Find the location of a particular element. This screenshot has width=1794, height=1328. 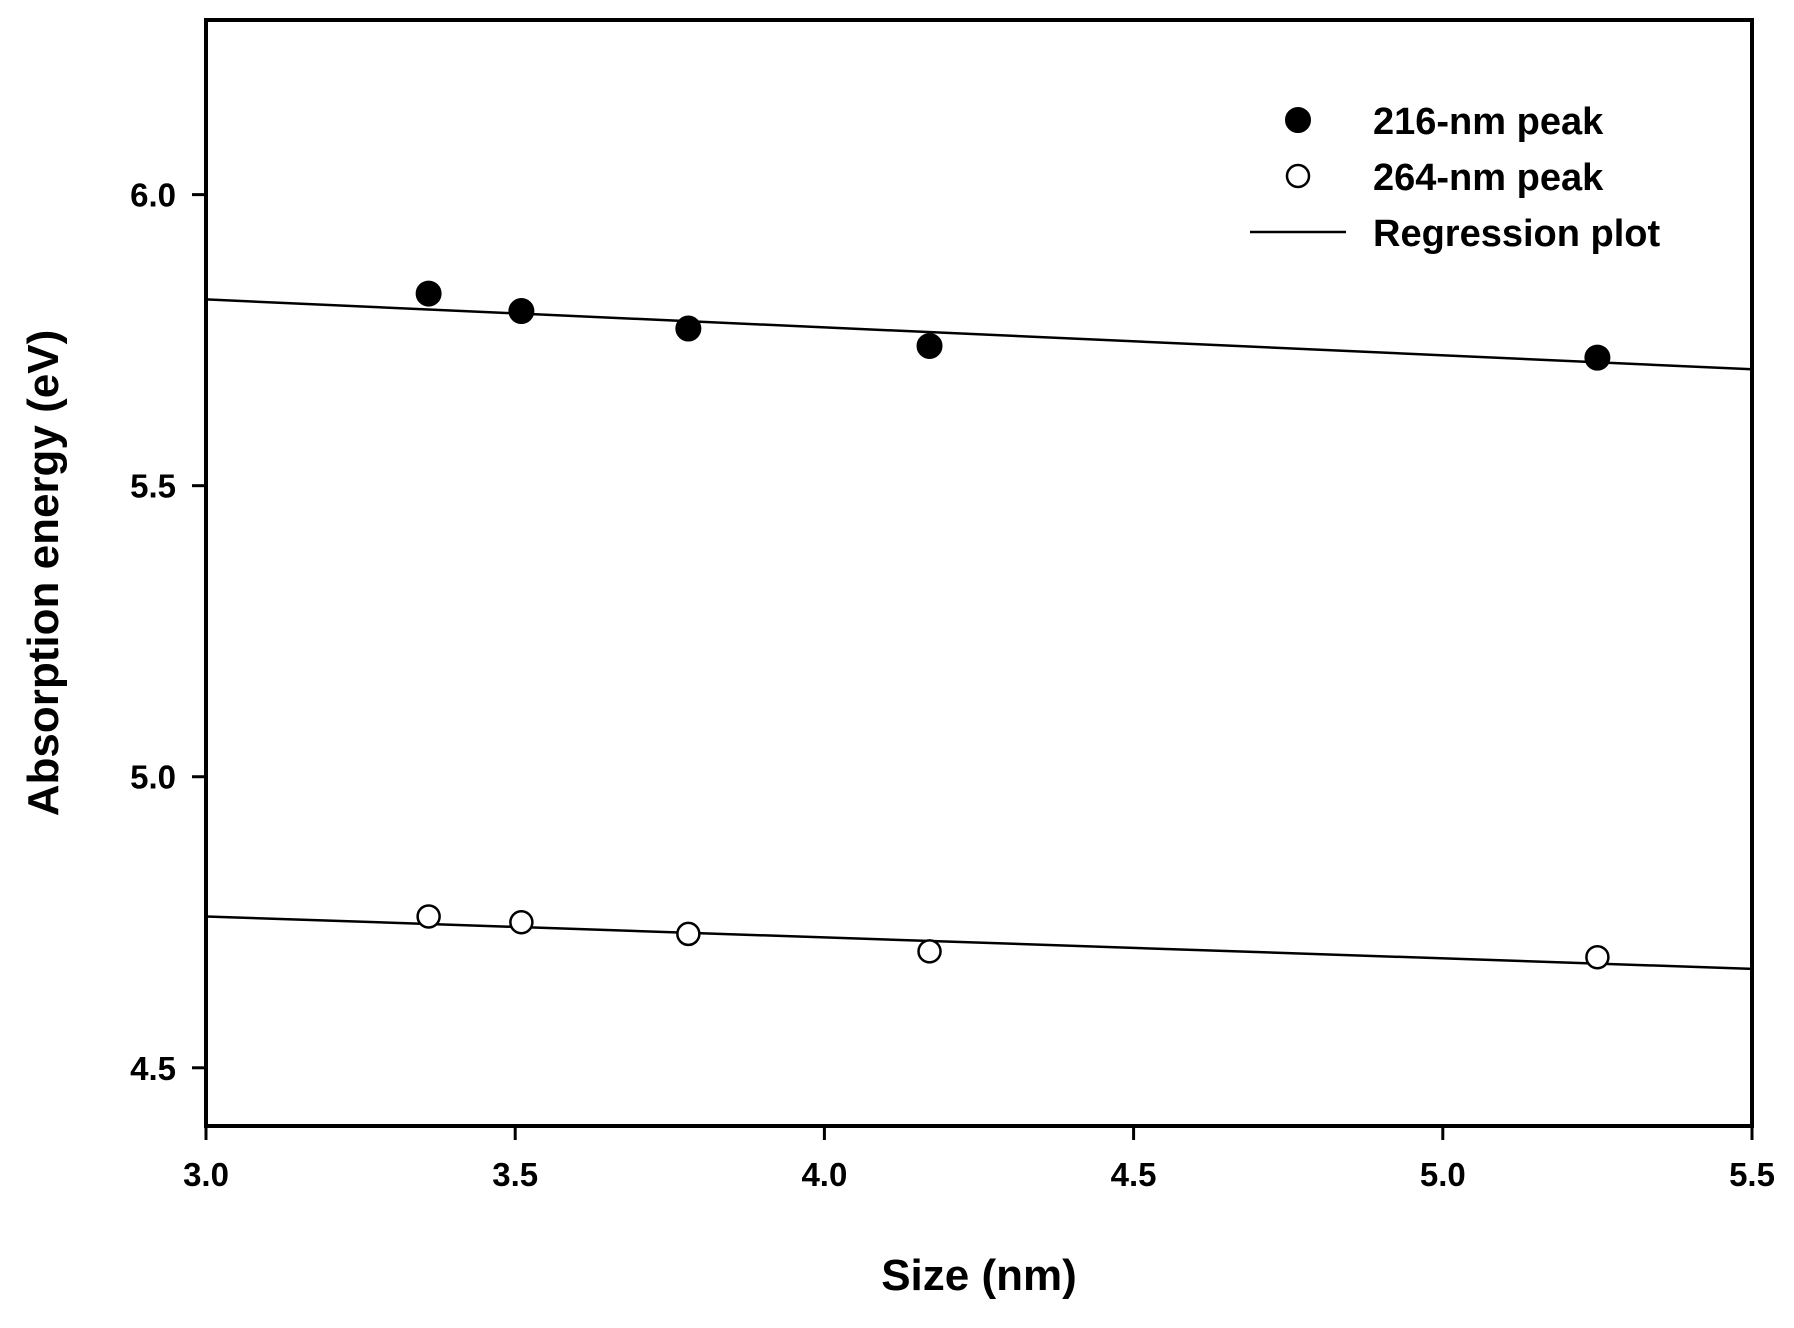

legend-marker-216nm is located at coordinates (1298, 120).